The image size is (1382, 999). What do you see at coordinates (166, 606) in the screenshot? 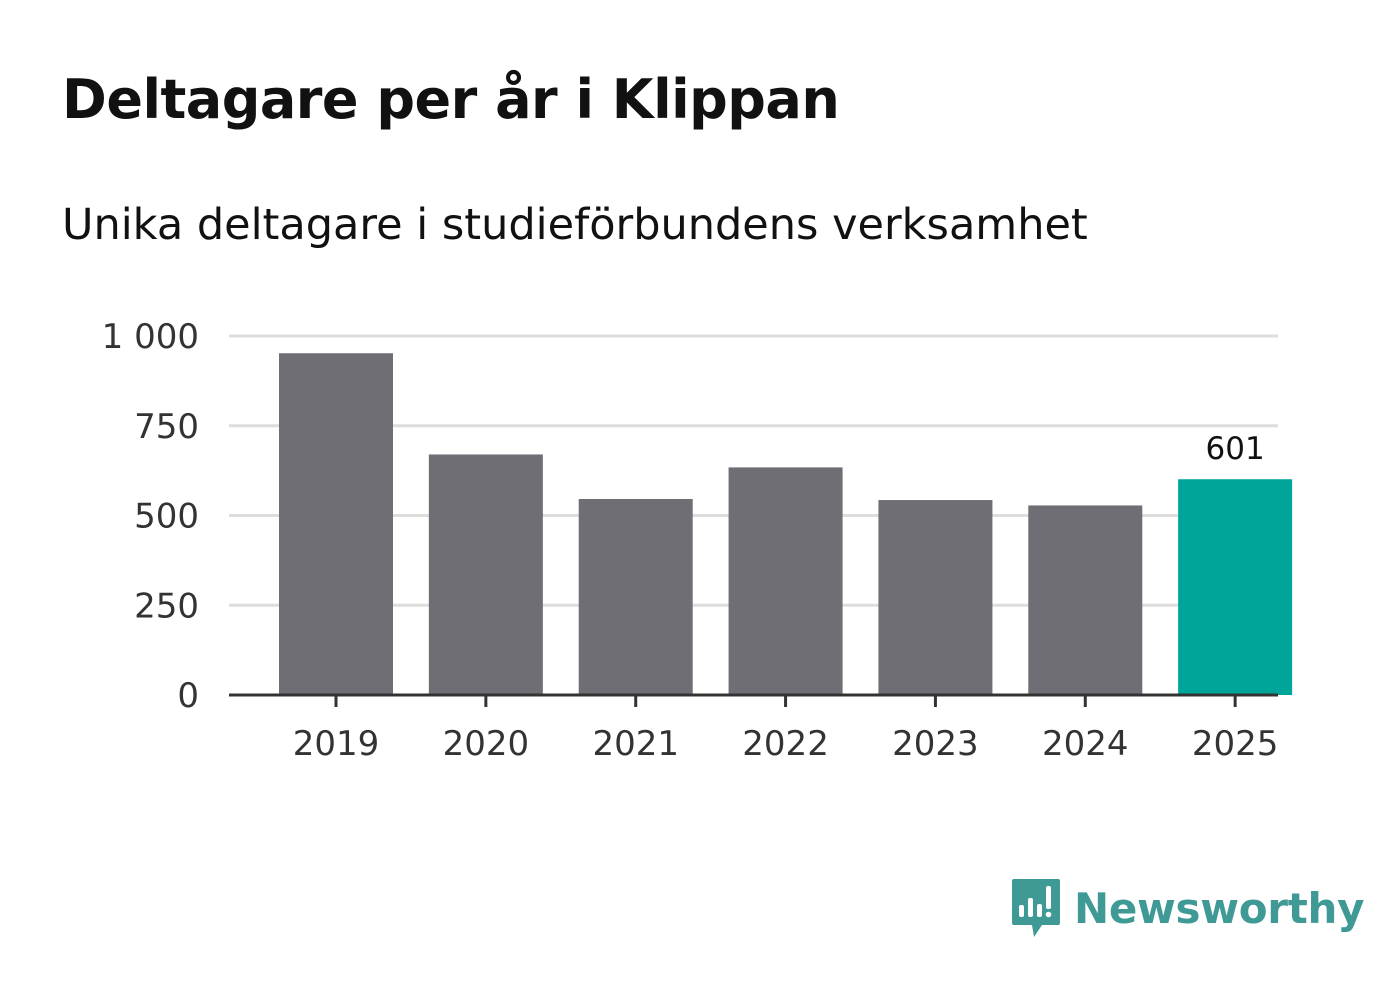
I see `y-tick-label: 250` at bounding box center [166, 606].